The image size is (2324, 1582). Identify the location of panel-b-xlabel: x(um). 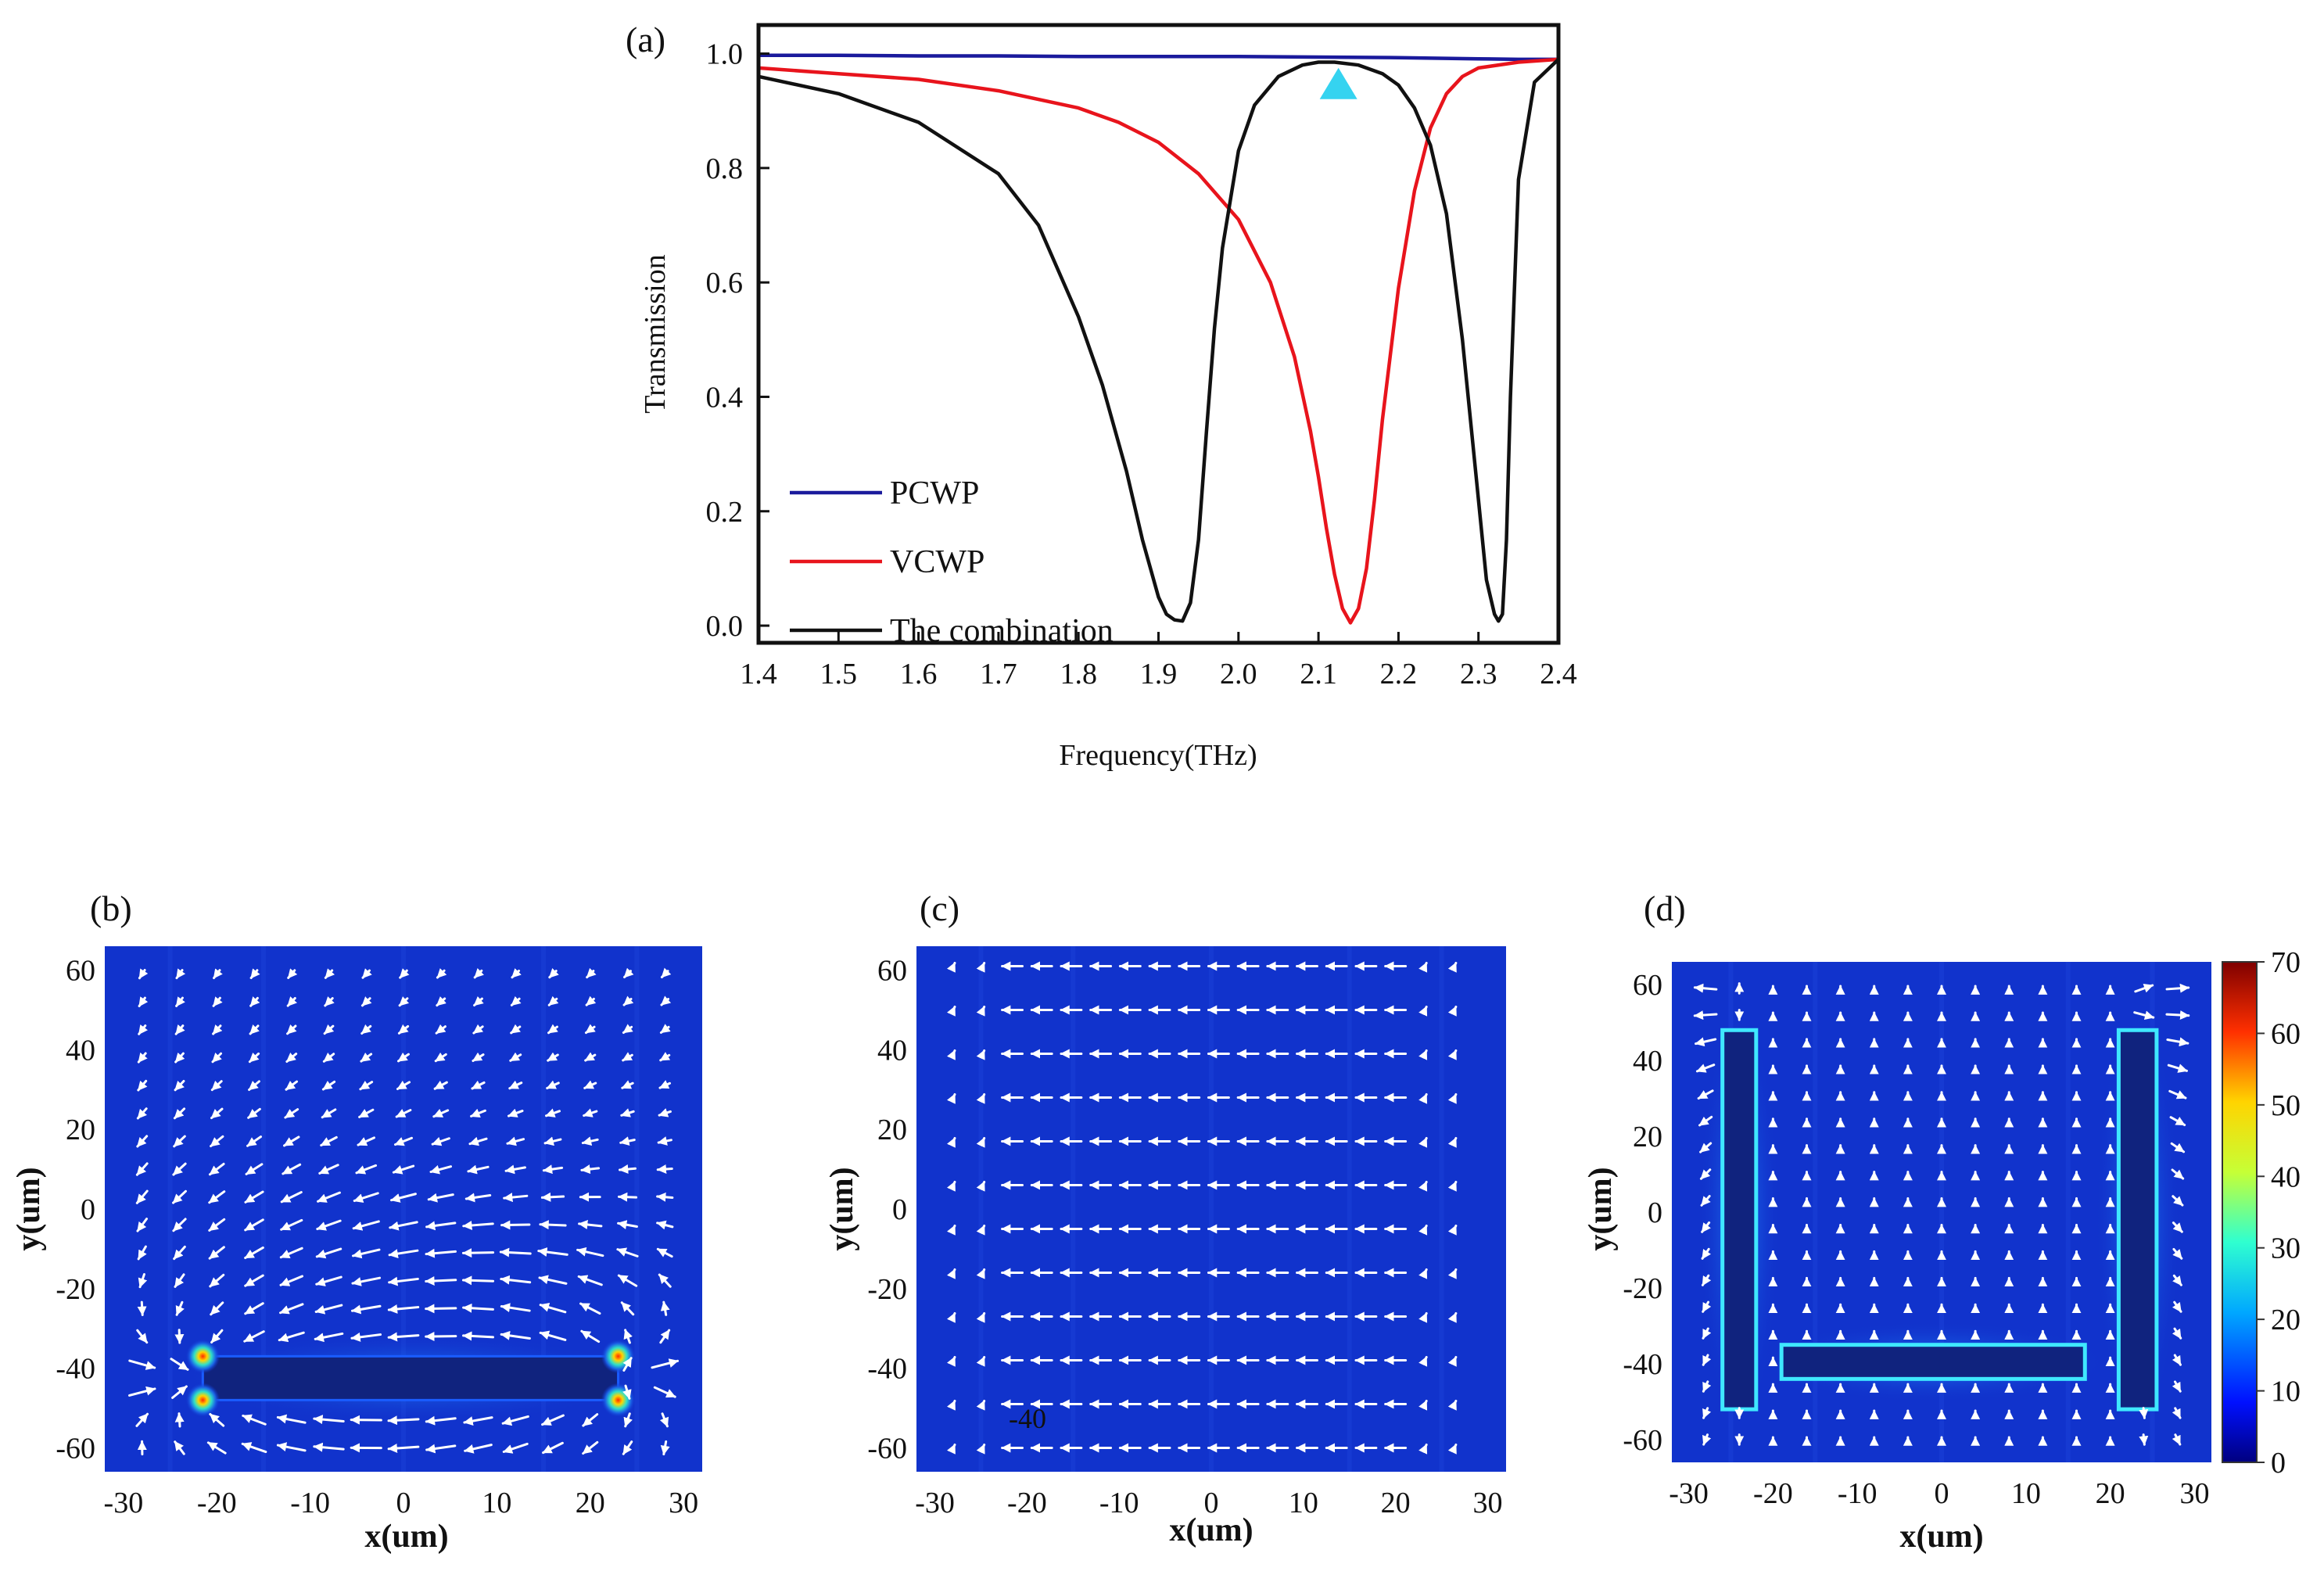
(406, 1537).